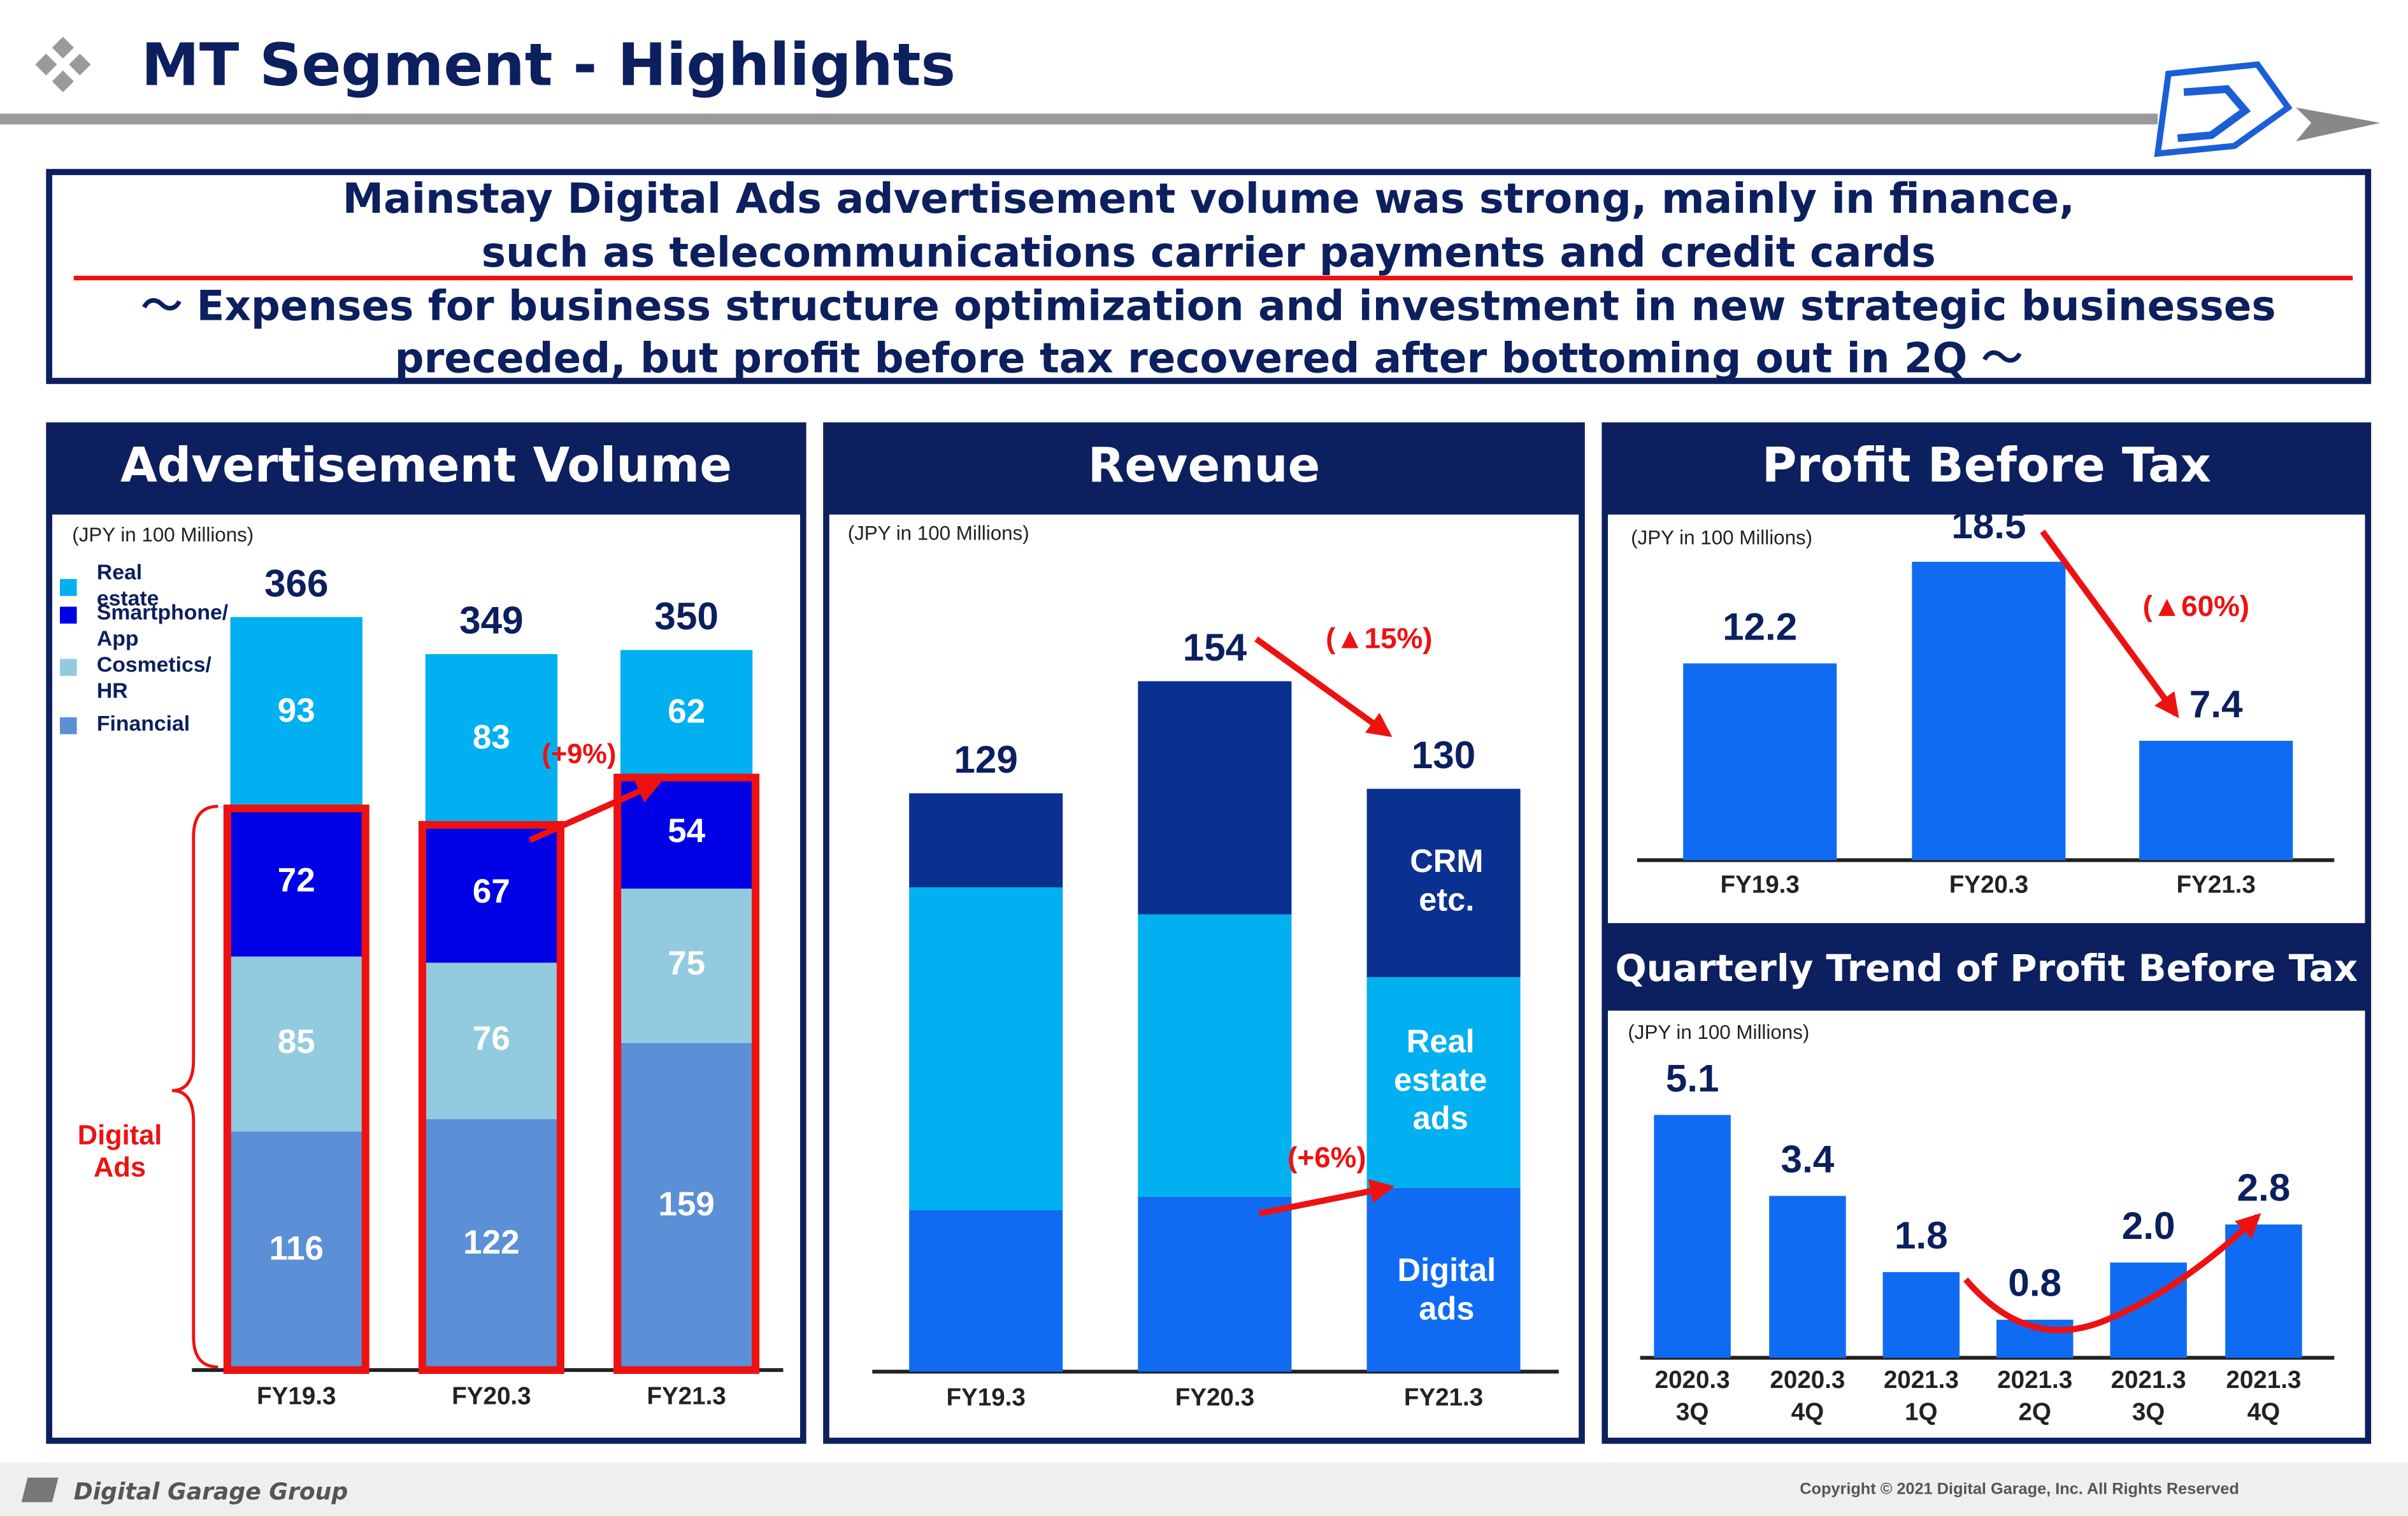  What do you see at coordinates (2148, 1396) in the screenshot?
I see `x-tick-label: 2021.3 3Q` at bounding box center [2148, 1396].